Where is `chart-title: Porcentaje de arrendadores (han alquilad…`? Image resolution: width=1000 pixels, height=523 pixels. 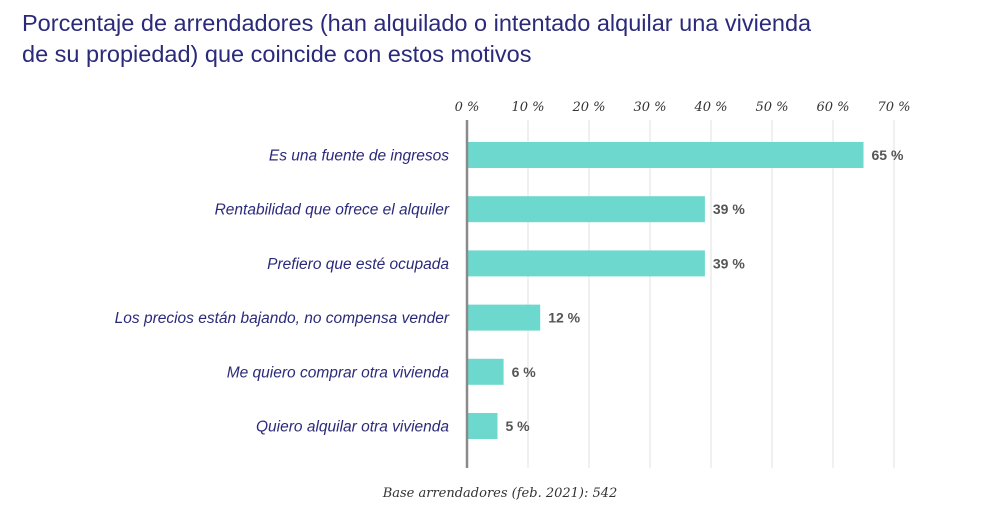 chart-title: Porcentaje de arrendadores (han alquilad… is located at coordinates (472, 39).